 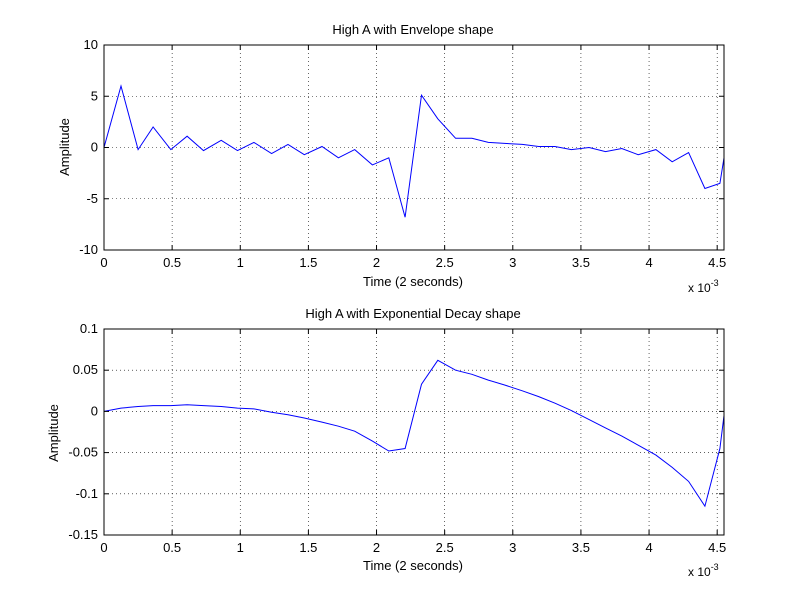 I want to click on y-tick-label: -0.1, so click(x=87, y=493).